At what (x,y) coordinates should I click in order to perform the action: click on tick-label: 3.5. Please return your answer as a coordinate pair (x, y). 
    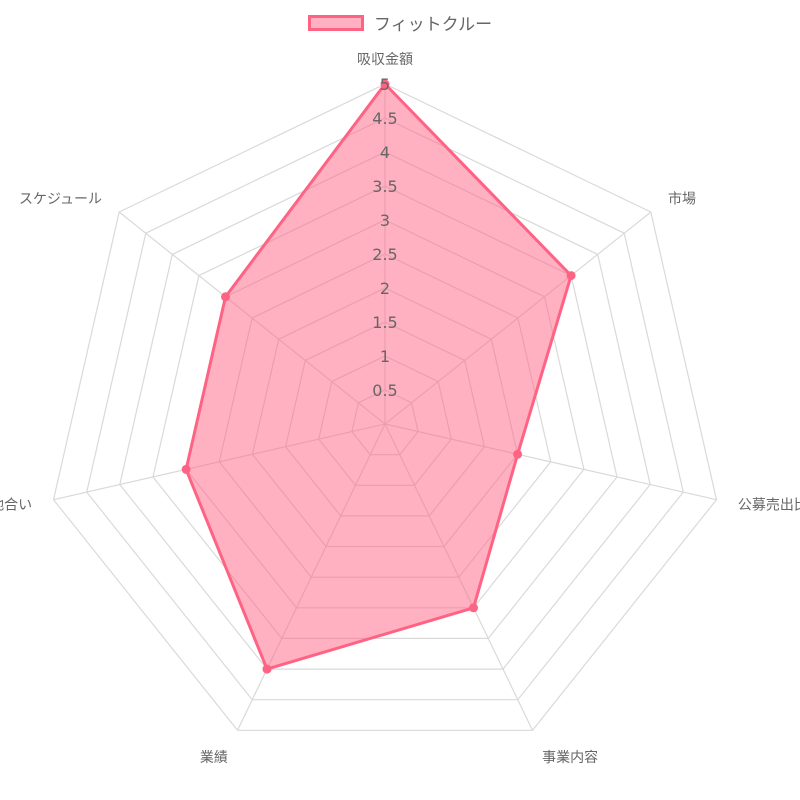
    Looking at the image, I should click on (384, 186).